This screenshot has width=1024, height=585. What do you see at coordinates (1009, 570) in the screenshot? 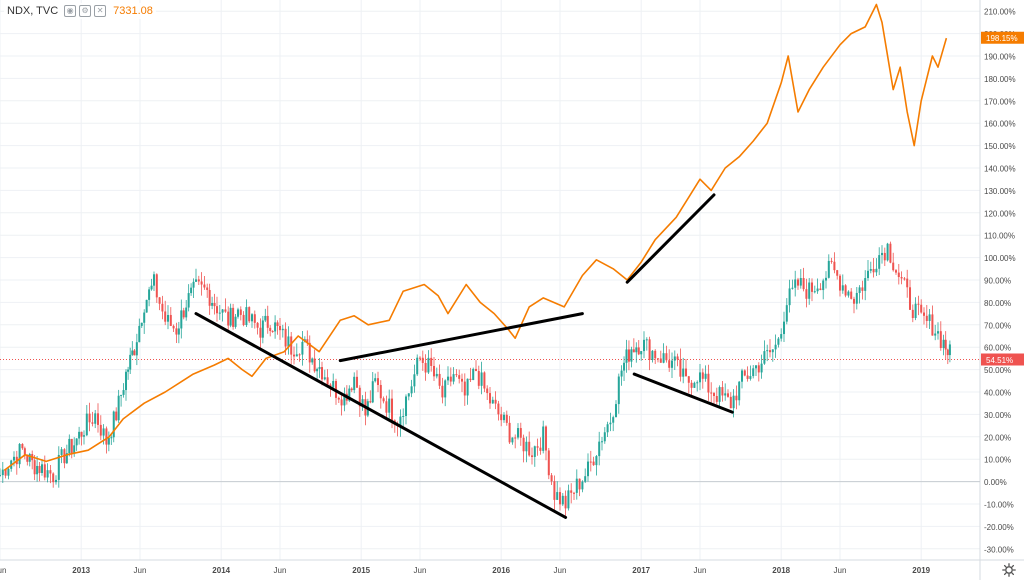
I see `gear-icon` at bounding box center [1009, 570].